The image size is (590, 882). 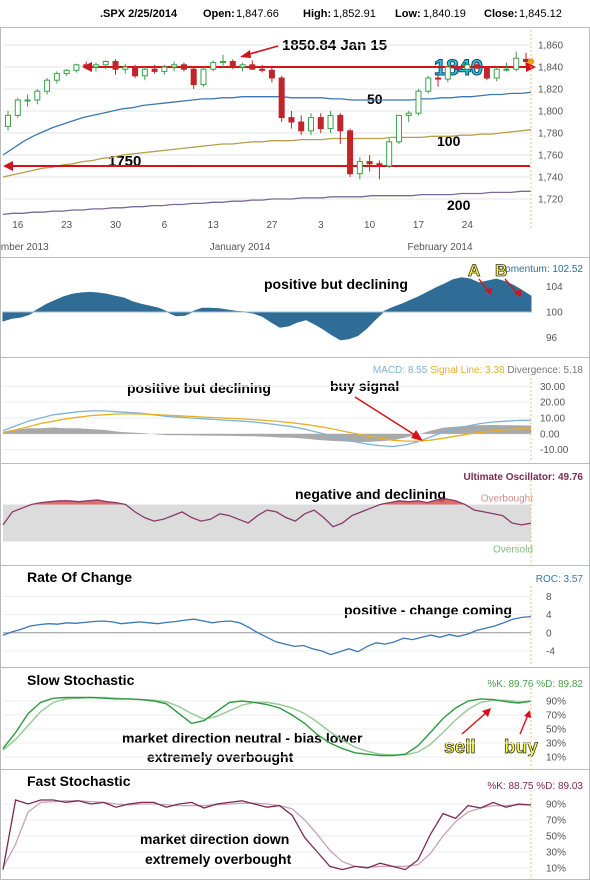 What do you see at coordinates (527, 714) in the screenshot?
I see `buy-arrowhead` at bounding box center [527, 714].